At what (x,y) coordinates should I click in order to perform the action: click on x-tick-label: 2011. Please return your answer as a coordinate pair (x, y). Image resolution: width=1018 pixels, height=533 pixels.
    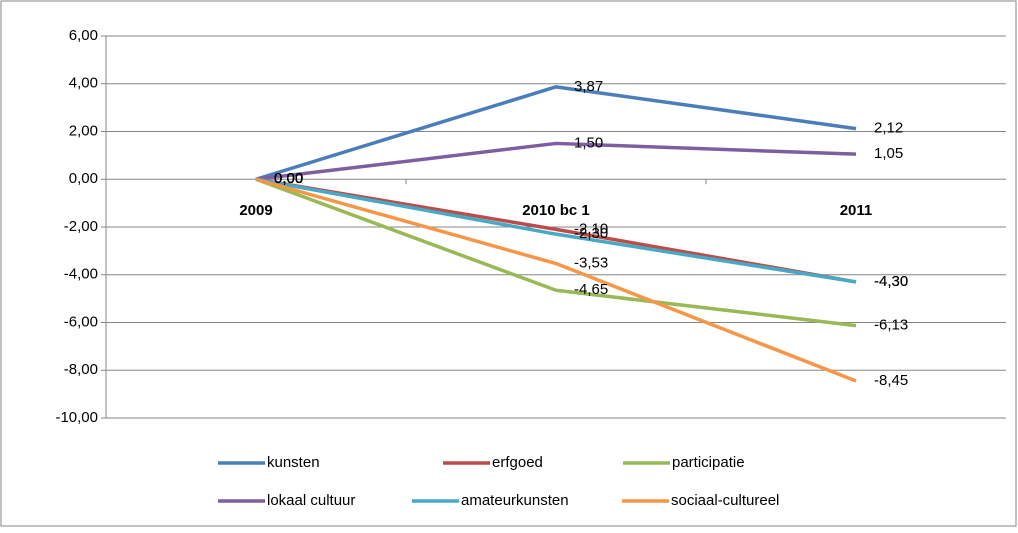
    Looking at the image, I should click on (856, 210).